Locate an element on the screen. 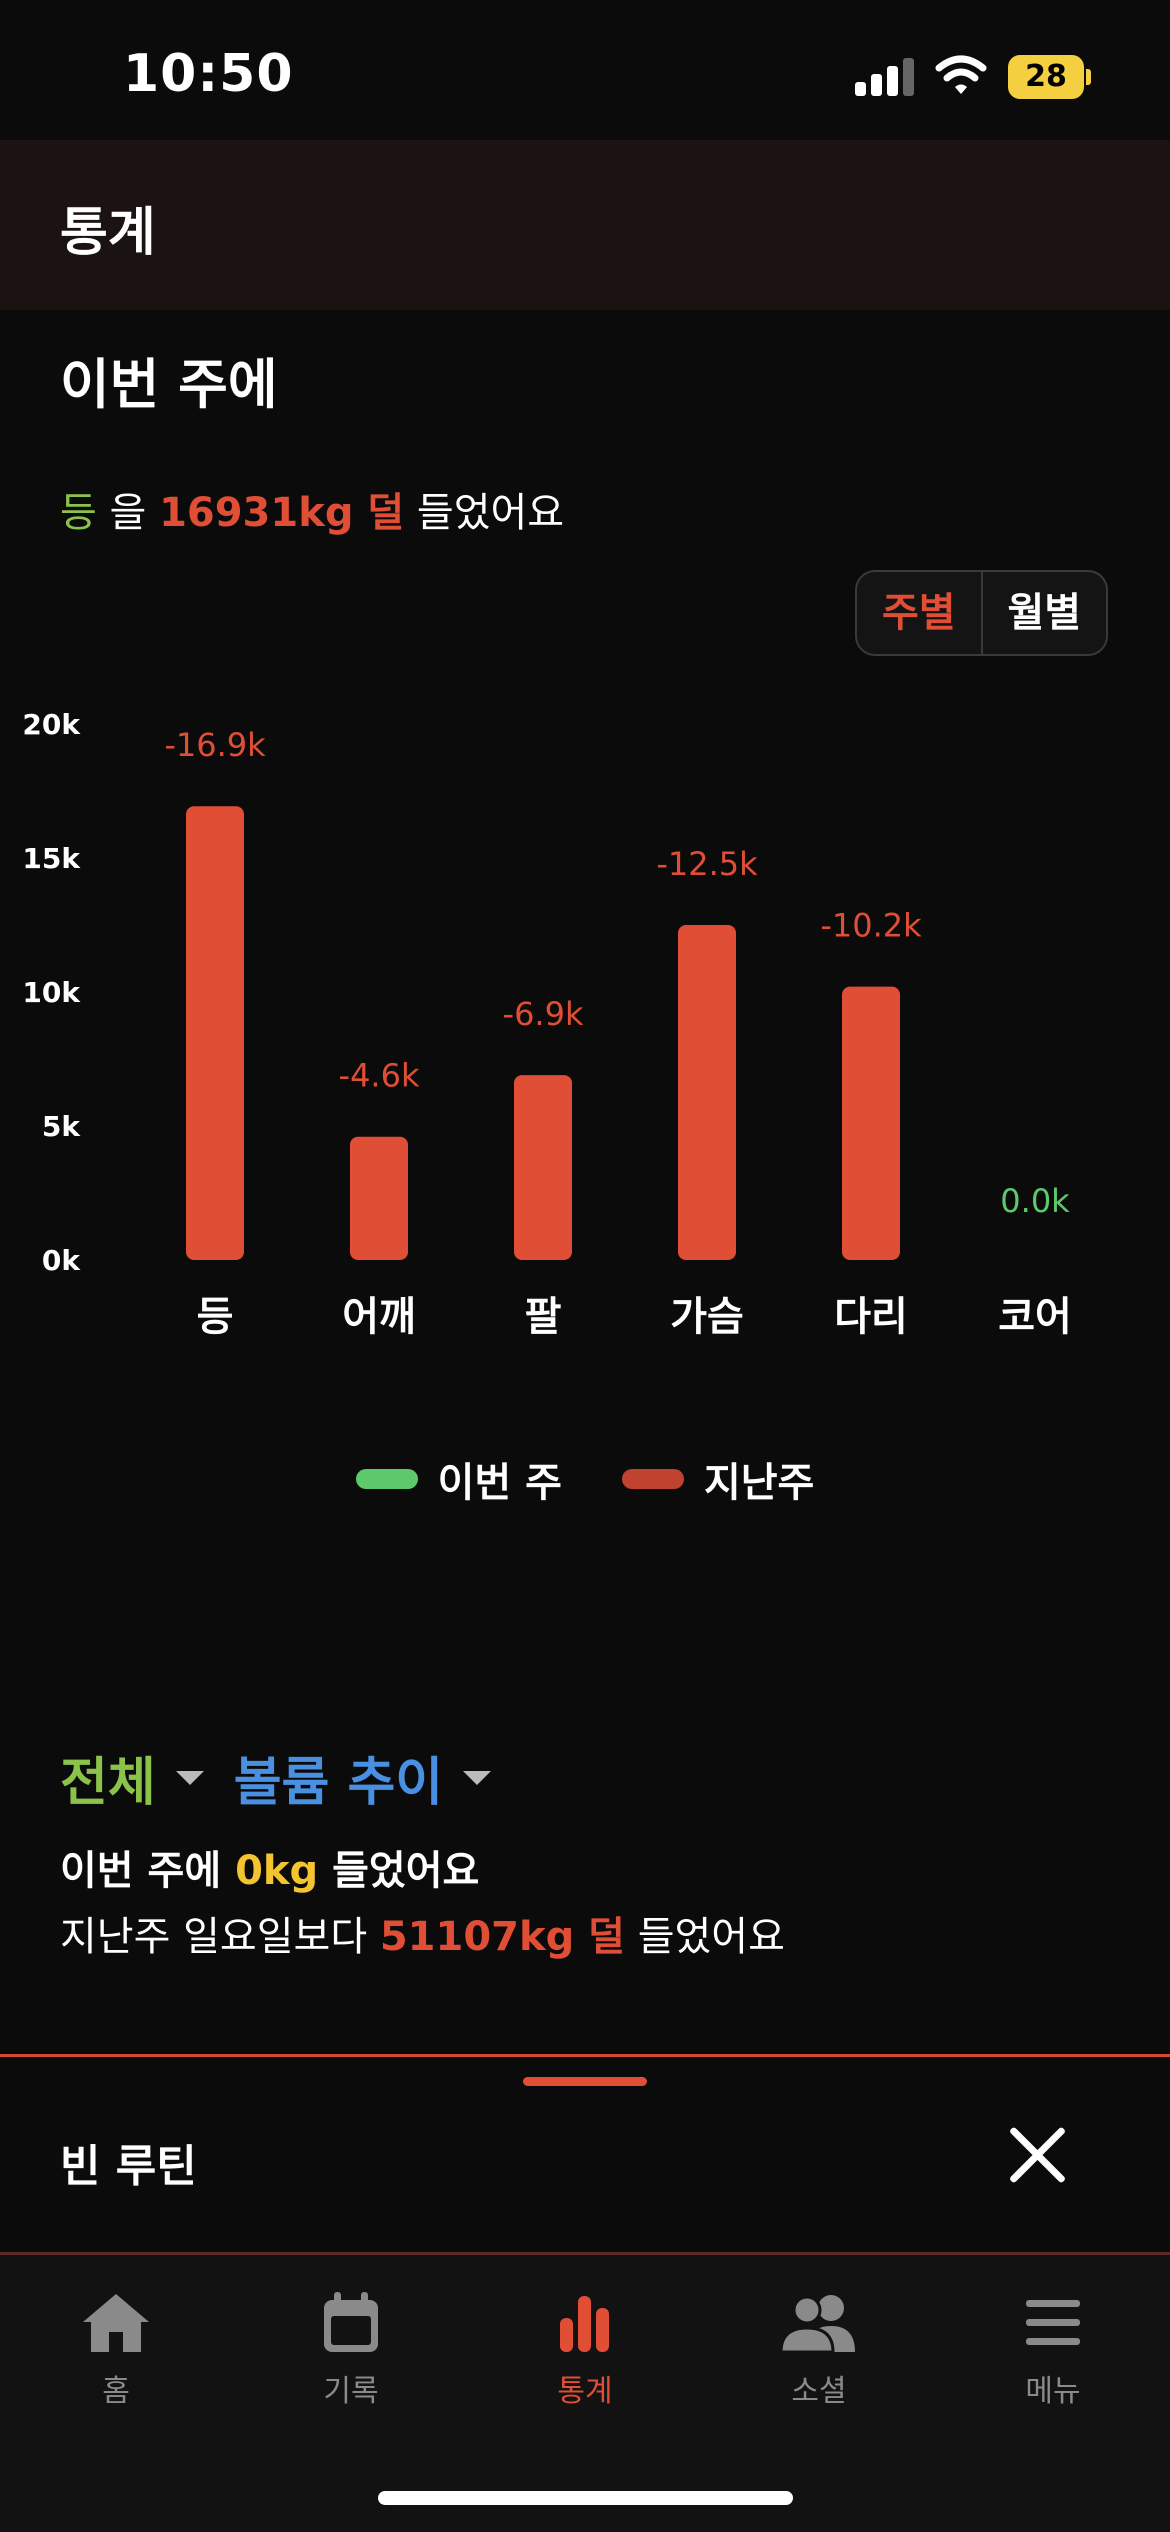  tab-label-stats: 통계 is located at coordinates (585, 2391).